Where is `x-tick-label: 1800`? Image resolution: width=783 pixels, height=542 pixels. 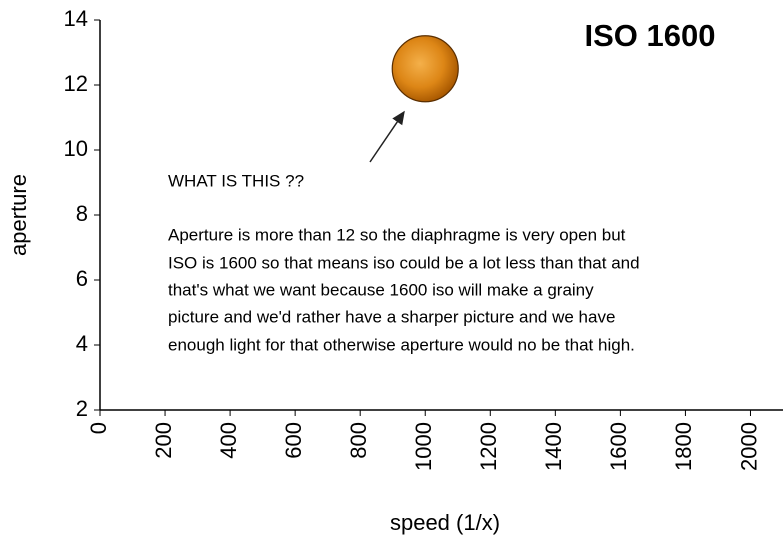
x-tick-label: 1800 is located at coordinates (683, 446).